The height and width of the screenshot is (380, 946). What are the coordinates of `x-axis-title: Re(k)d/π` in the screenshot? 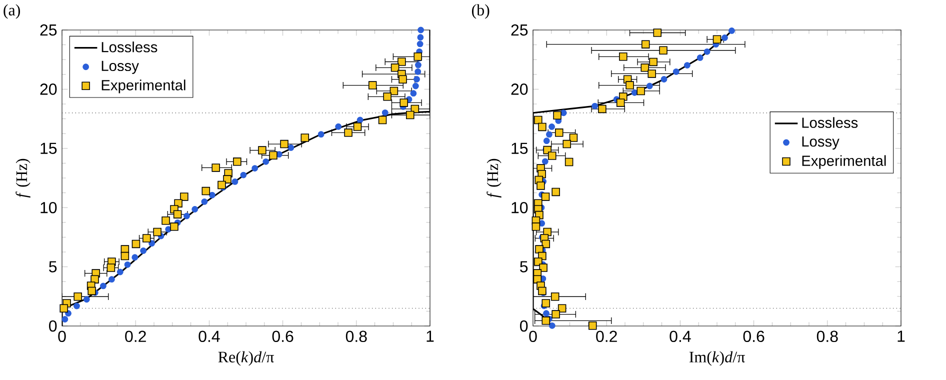 It's located at (246, 358).